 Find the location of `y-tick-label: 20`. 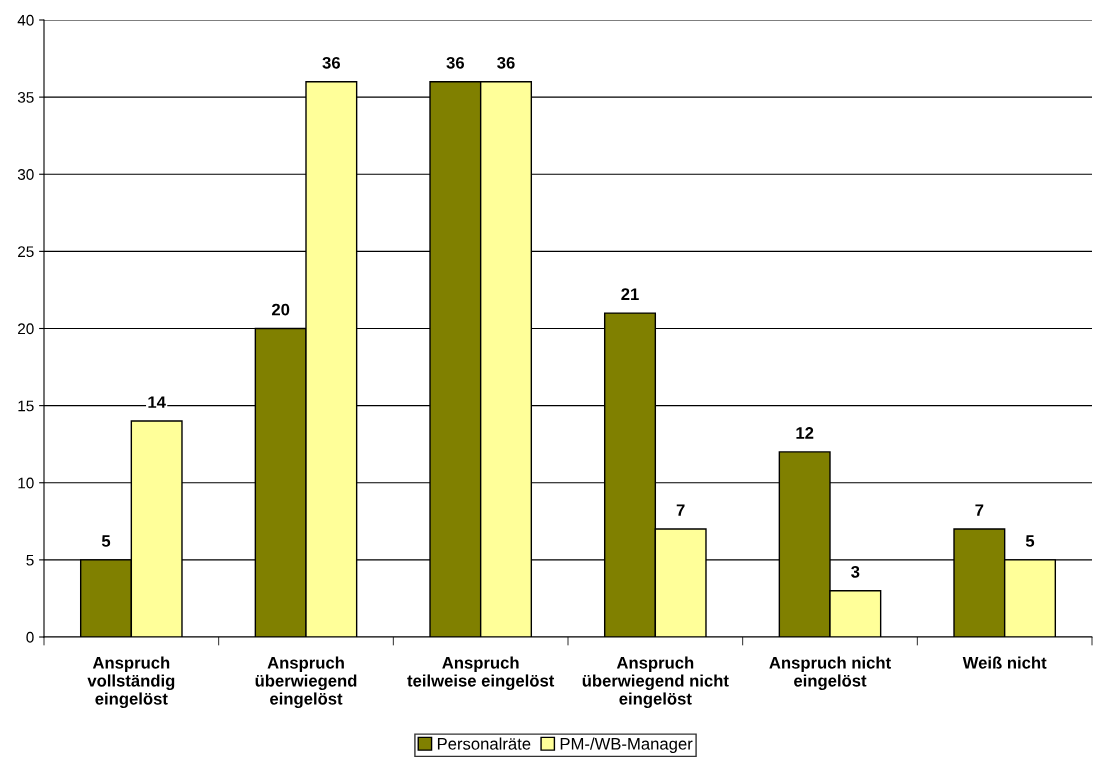

y-tick-label: 20 is located at coordinates (26, 329).